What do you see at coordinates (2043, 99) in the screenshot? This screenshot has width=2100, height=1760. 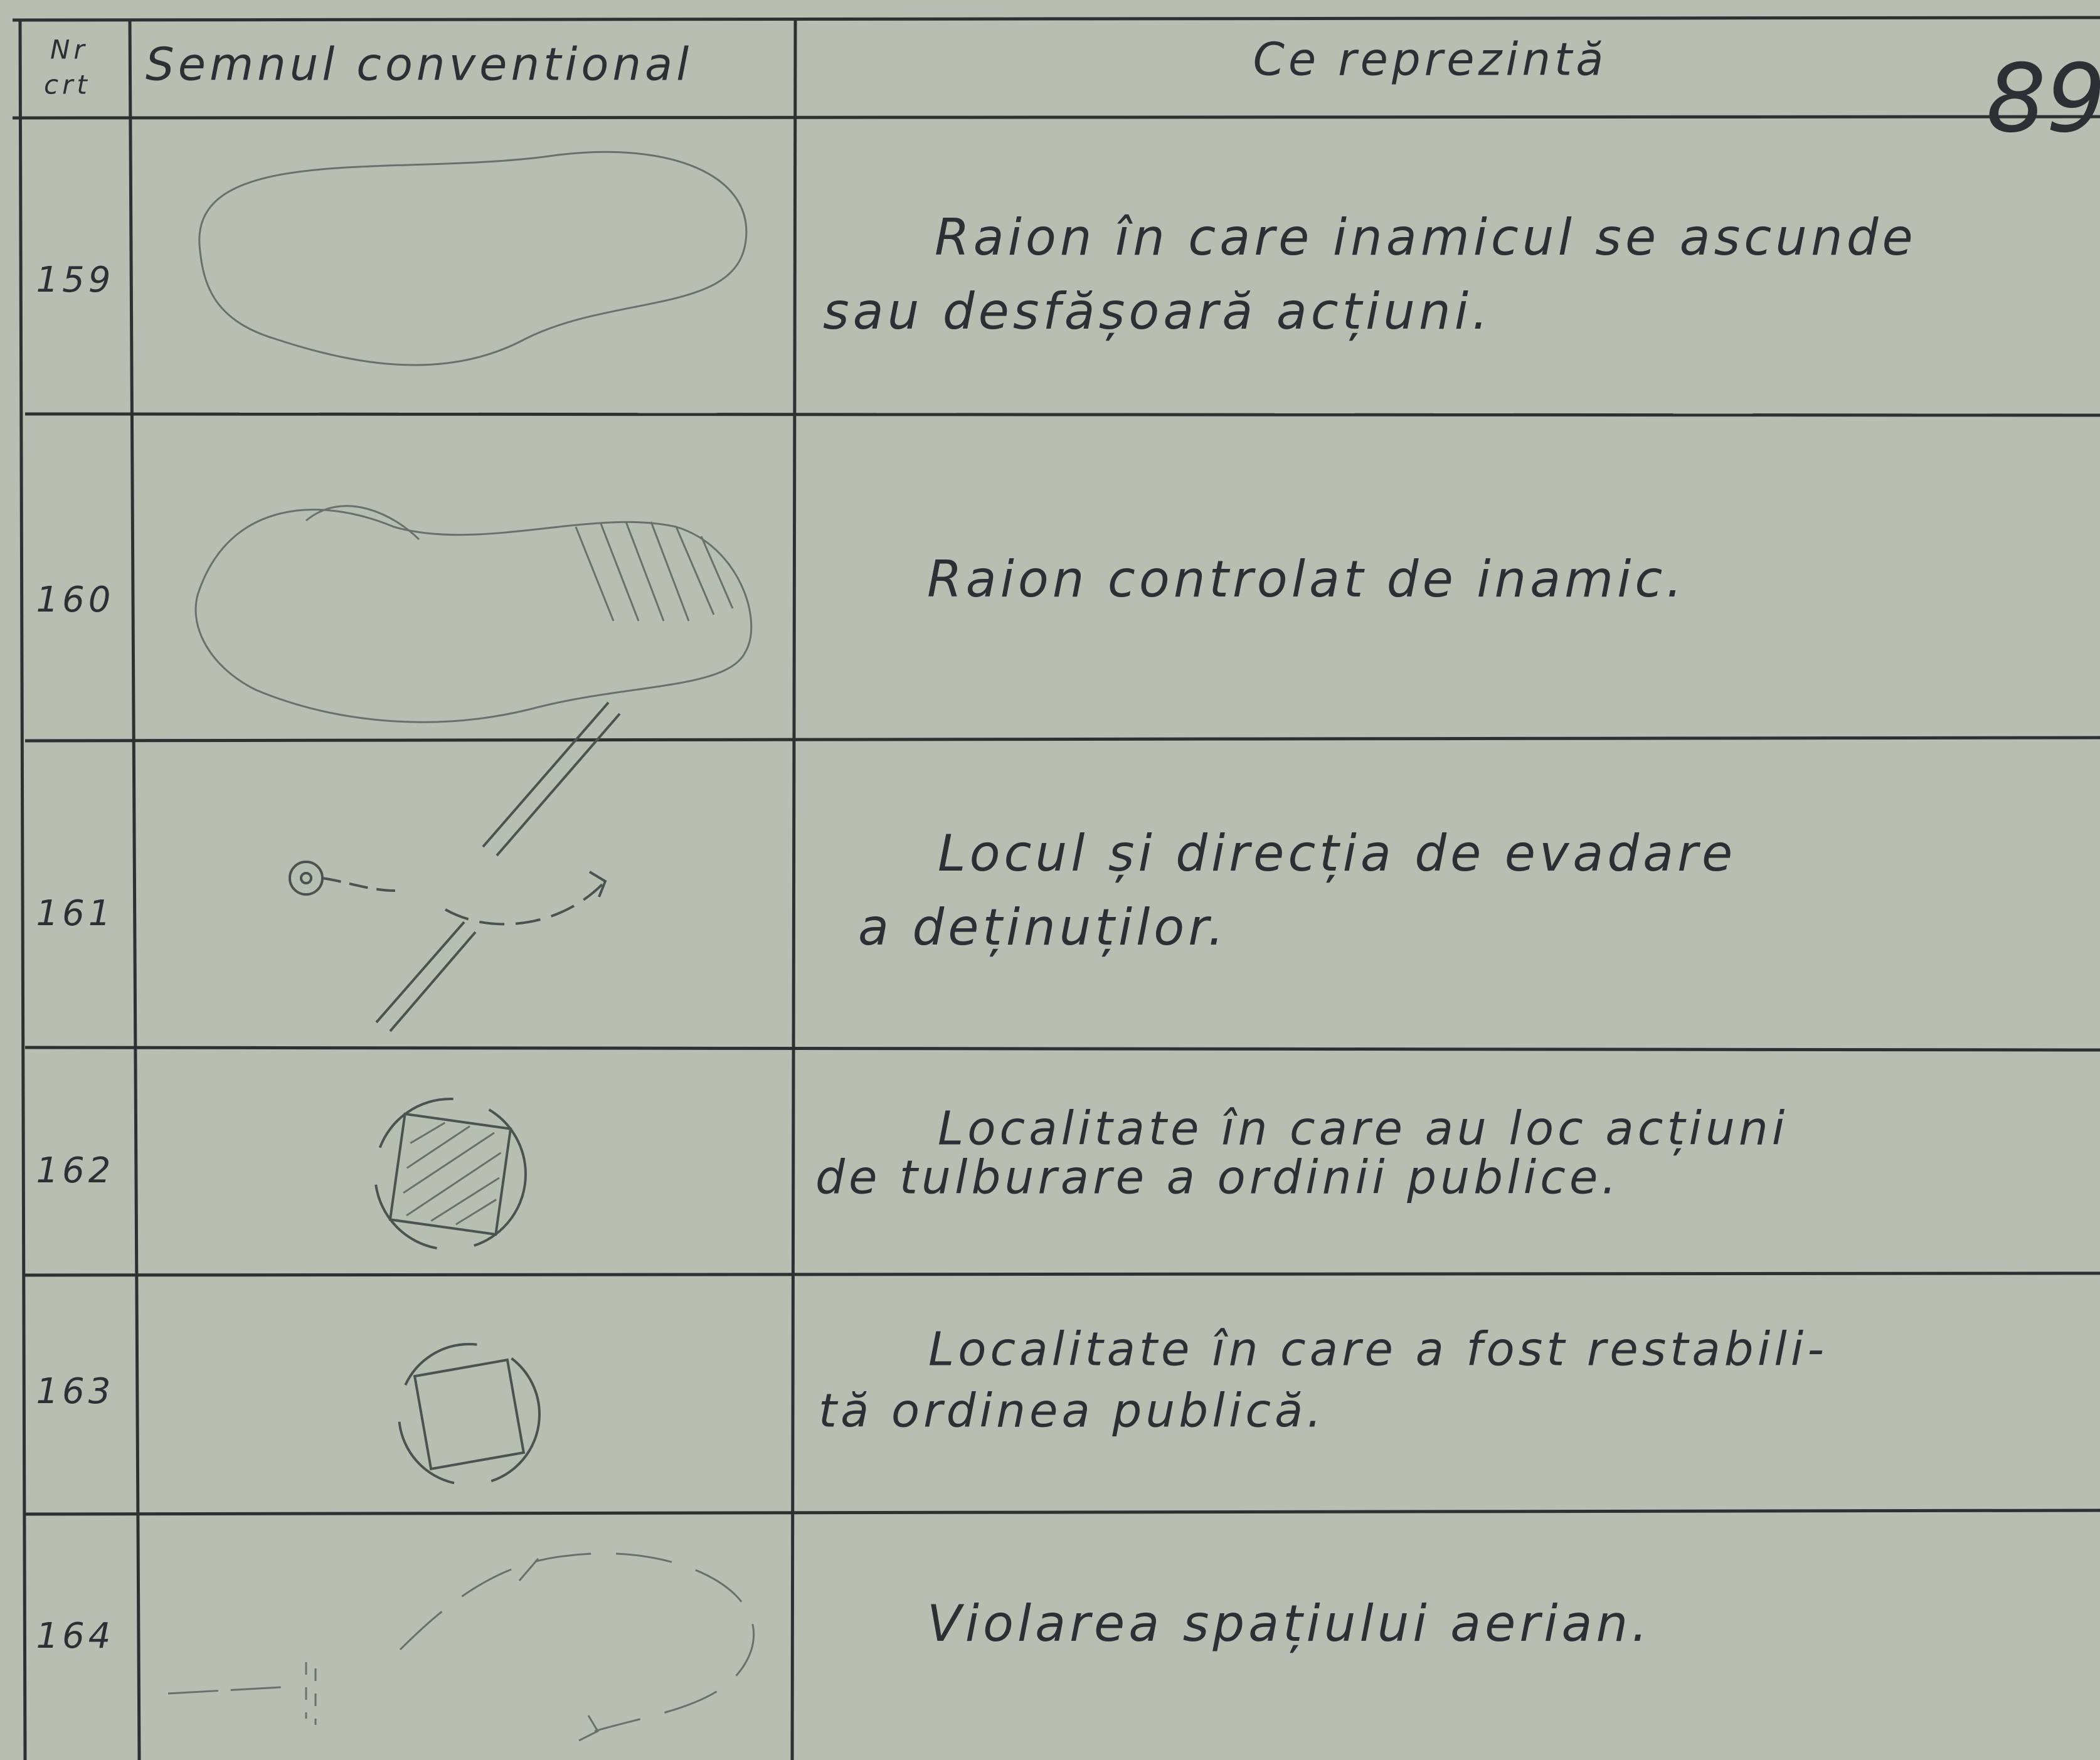 I see `page-number: 89` at bounding box center [2043, 99].